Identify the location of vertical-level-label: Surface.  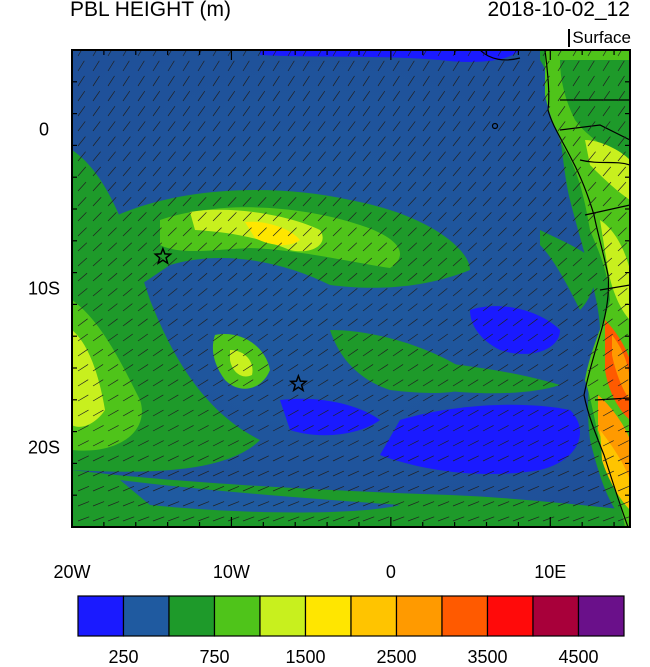
(599, 38).